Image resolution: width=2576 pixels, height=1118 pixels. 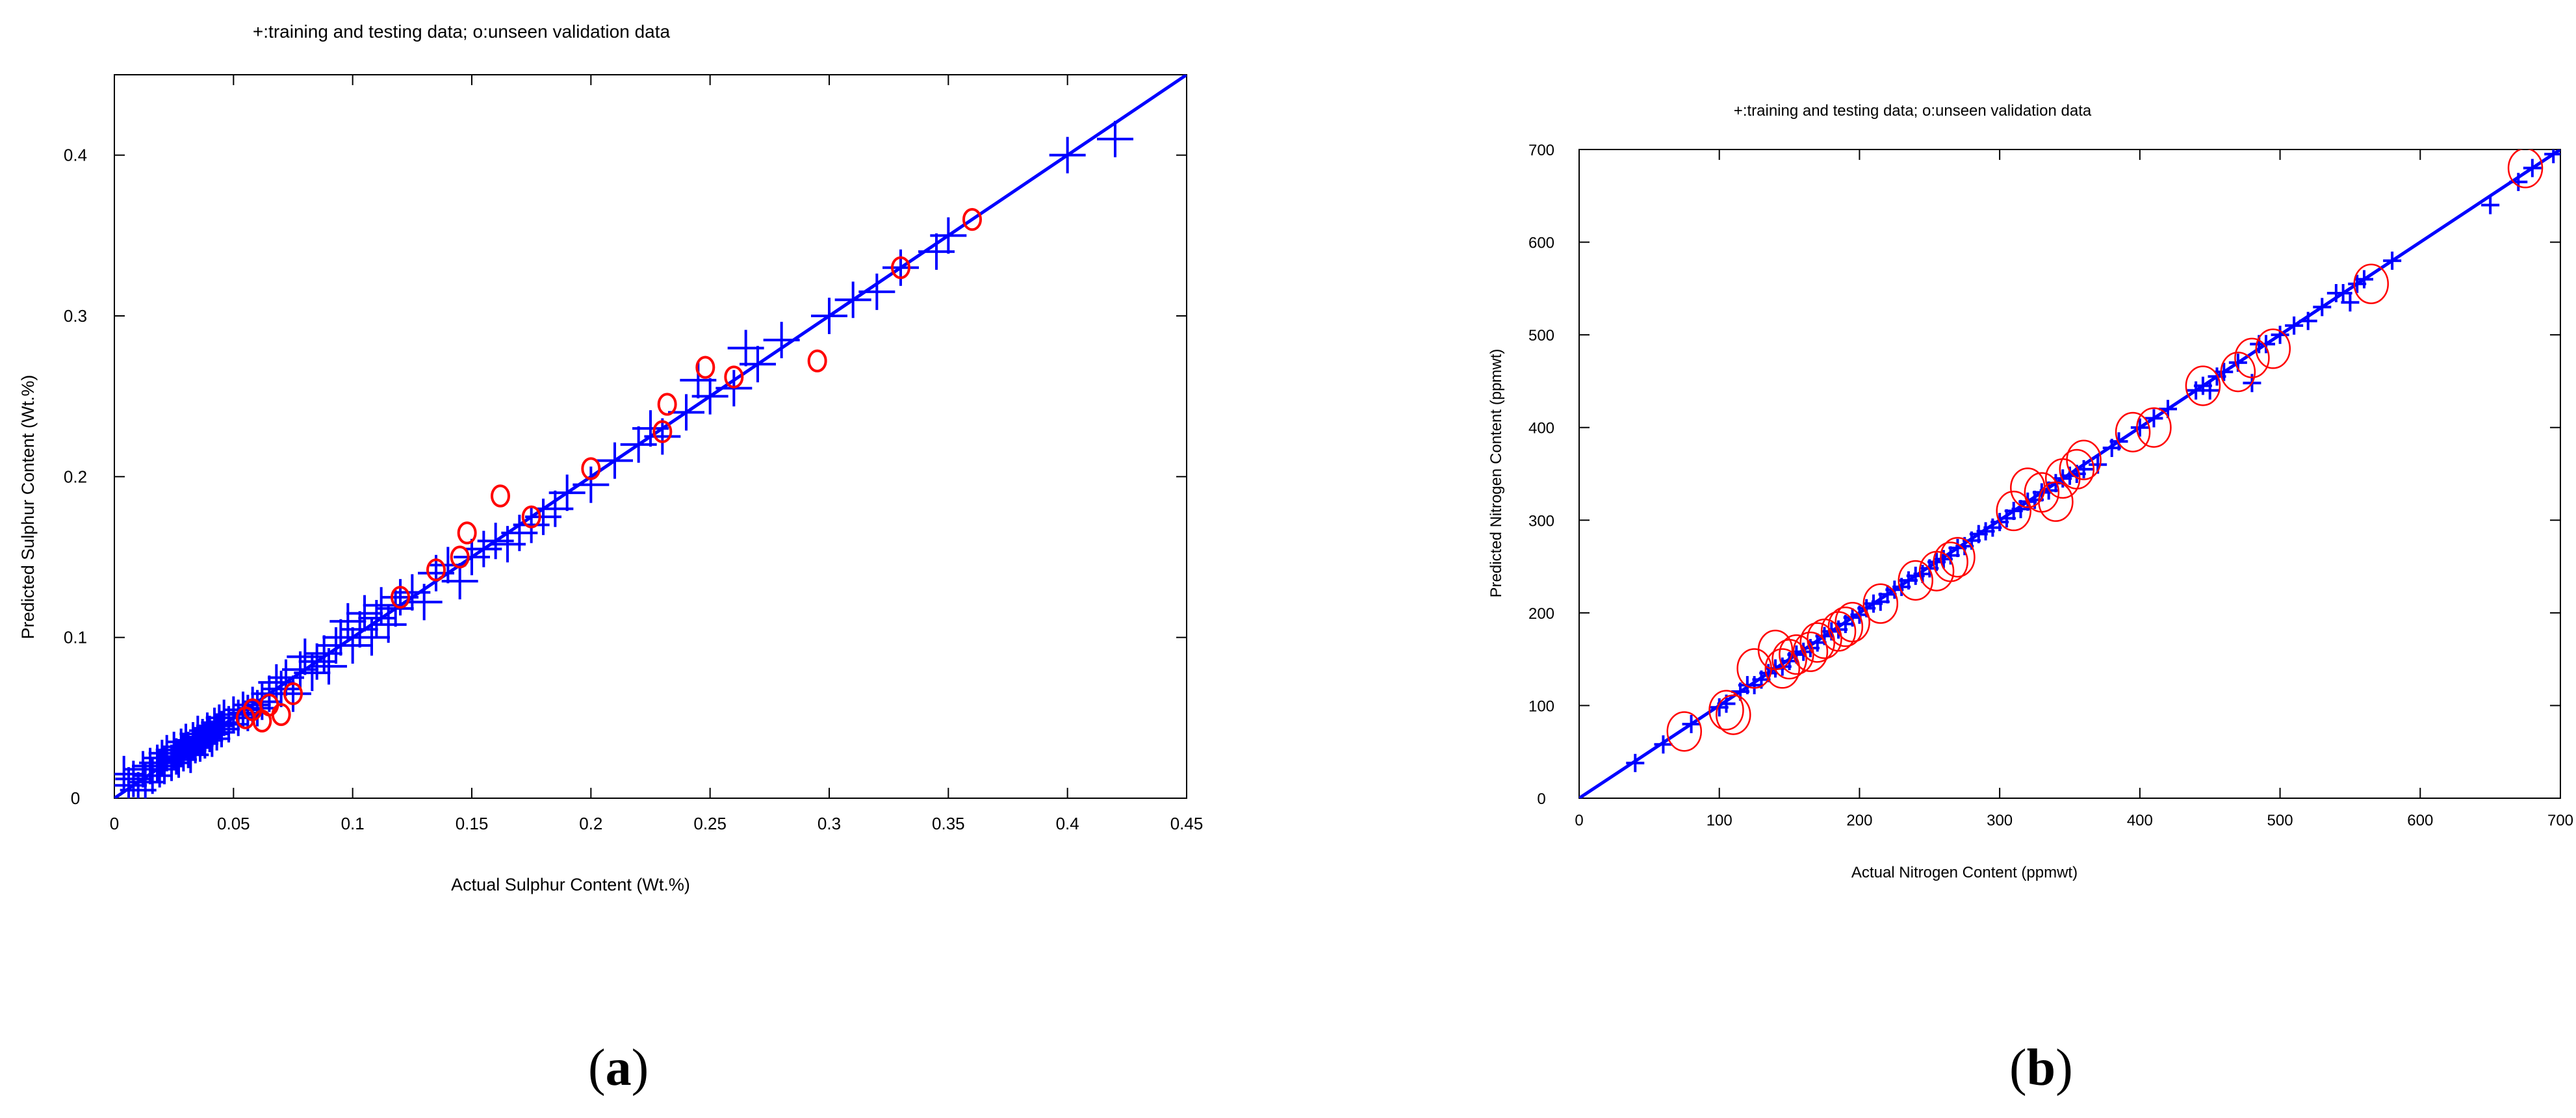 What do you see at coordinates (1541, 521) in the screenshot?
I see `chart-b-ytick-label: 300` at bounding box center [1541, 521].